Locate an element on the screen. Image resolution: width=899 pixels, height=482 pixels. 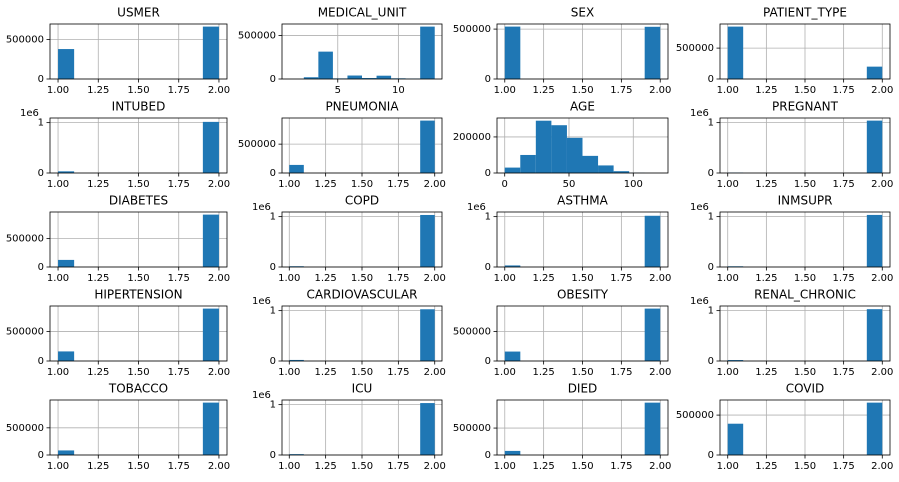
subplot: 1.00 1.25 1.50 1.75 2.00 0 500000 SEX is located at coordinates (562, 51).